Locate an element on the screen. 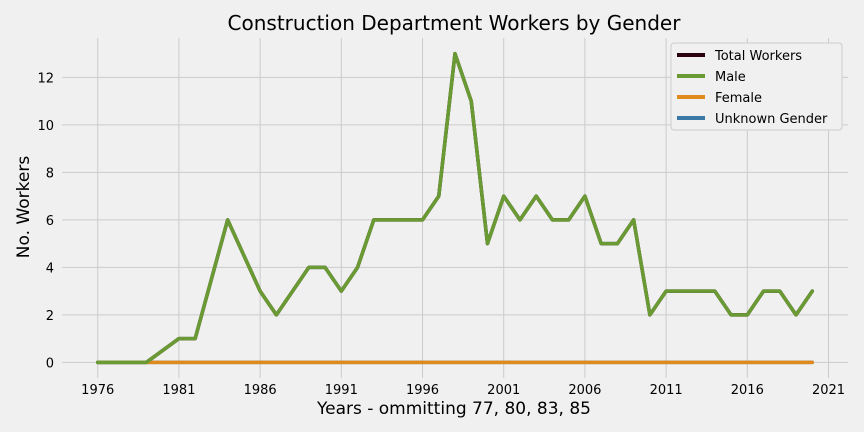  legend-label: Female is located at coordinates (738, 98).